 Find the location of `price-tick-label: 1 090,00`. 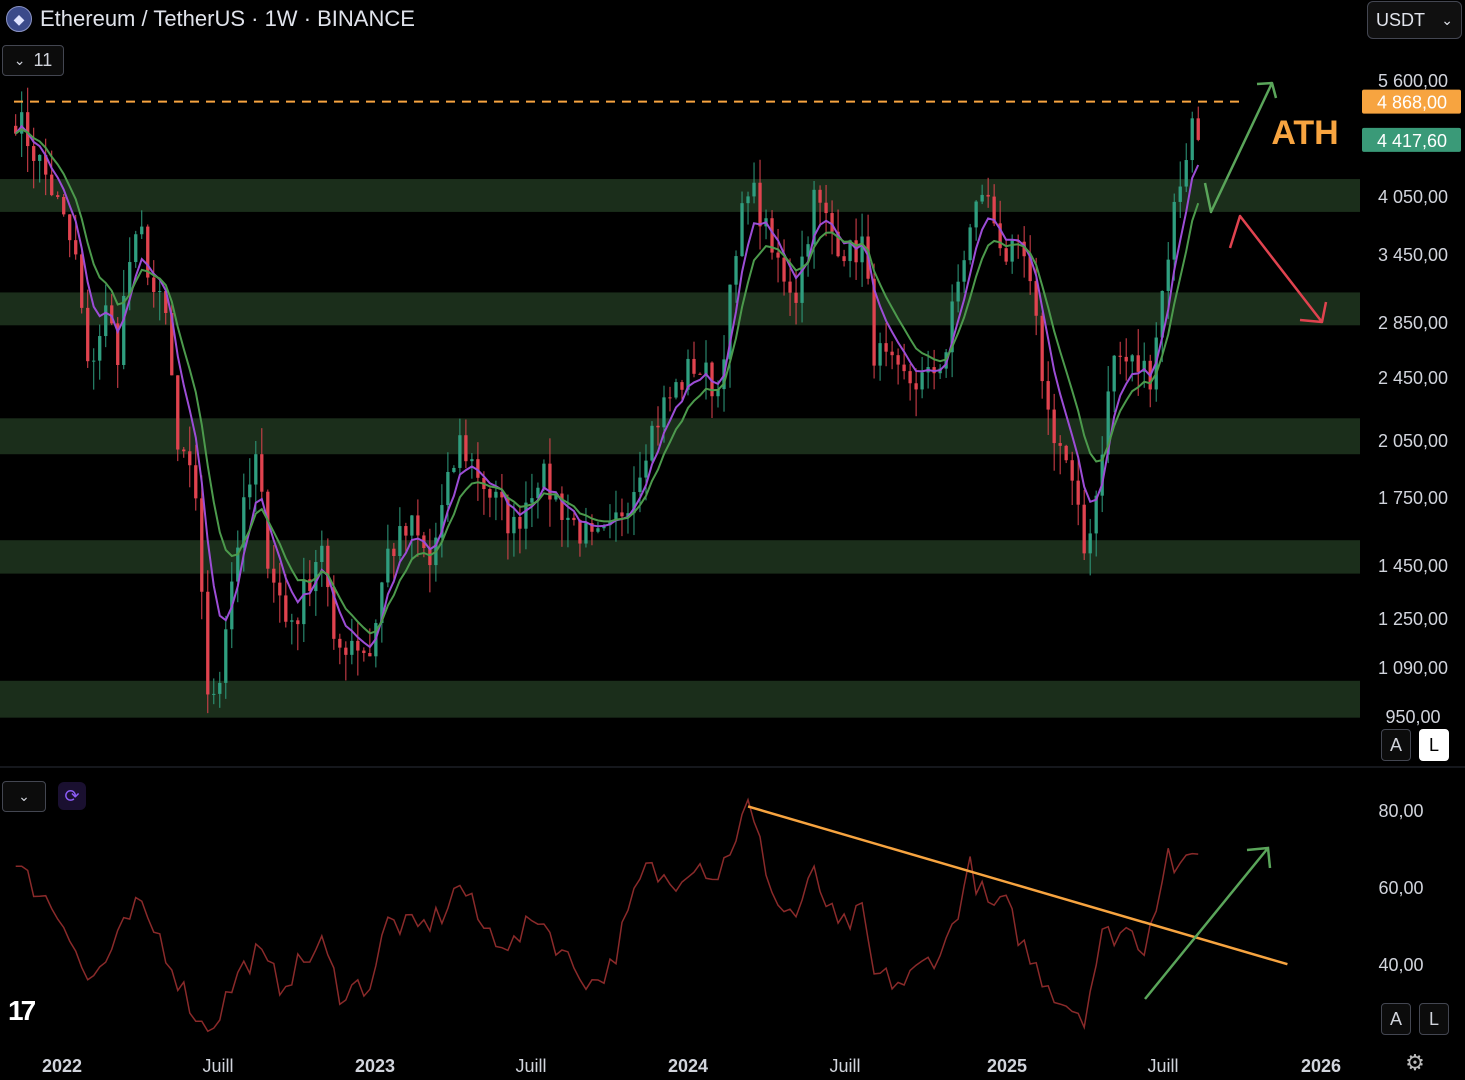

price-tick-label: 1 090,00 is located at coordinates (1413, 668).